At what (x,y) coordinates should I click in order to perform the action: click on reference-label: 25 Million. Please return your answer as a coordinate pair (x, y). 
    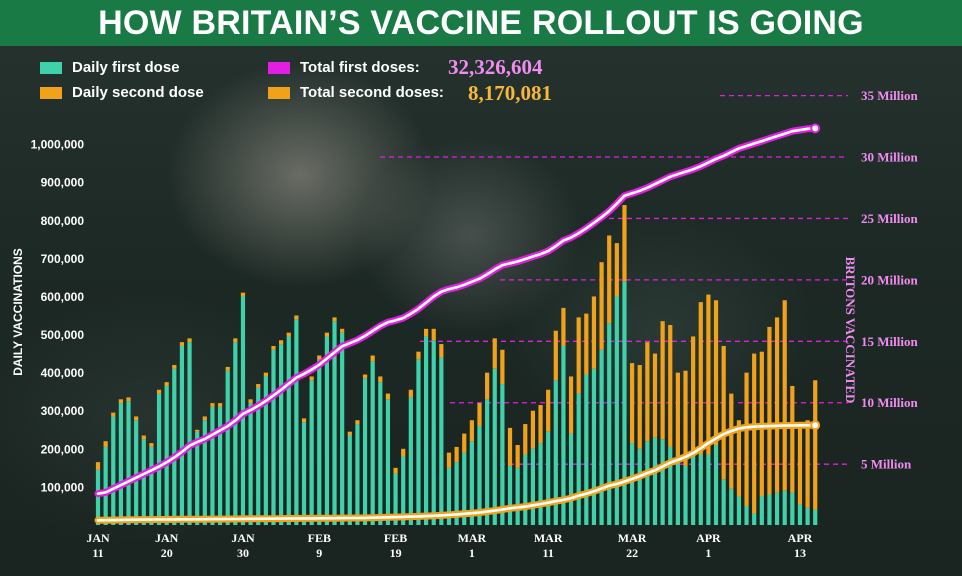
    Looking at the image, I should click on (889, 218).